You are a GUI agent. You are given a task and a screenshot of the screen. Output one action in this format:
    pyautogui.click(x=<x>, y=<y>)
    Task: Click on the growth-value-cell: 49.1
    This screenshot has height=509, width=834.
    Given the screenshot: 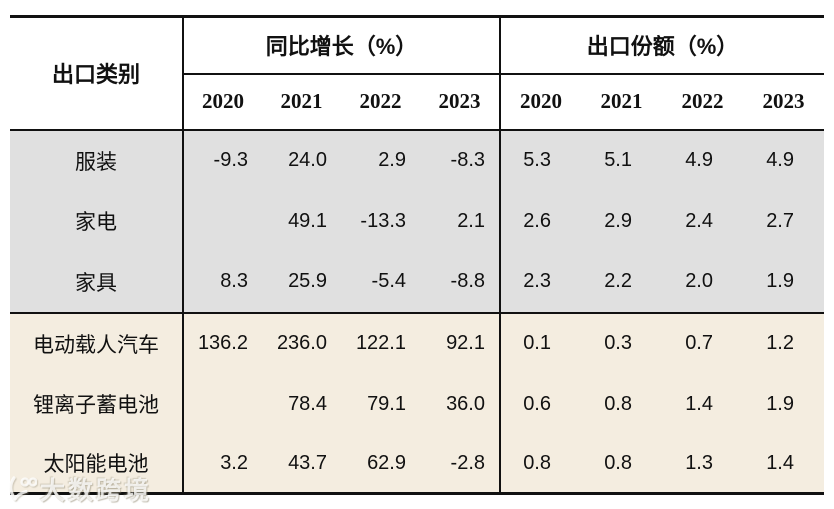 What is the action you would take?
    pyautogui.click(x=301, y=221)
    